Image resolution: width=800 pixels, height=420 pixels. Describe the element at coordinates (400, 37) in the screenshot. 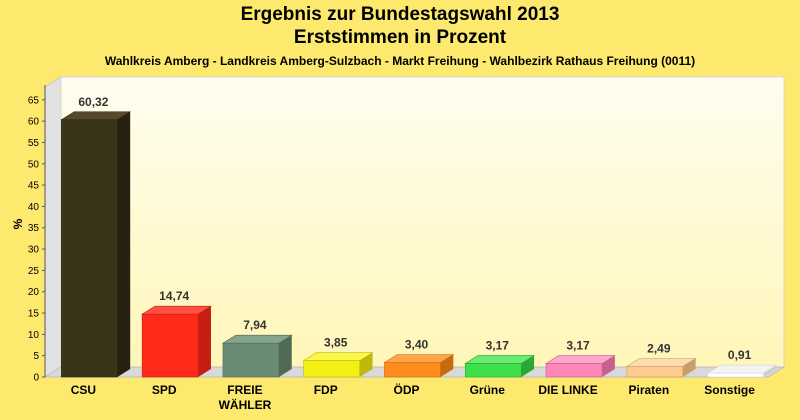

I see `chart-subtitle: Erststimmen in Prozent` at that location.